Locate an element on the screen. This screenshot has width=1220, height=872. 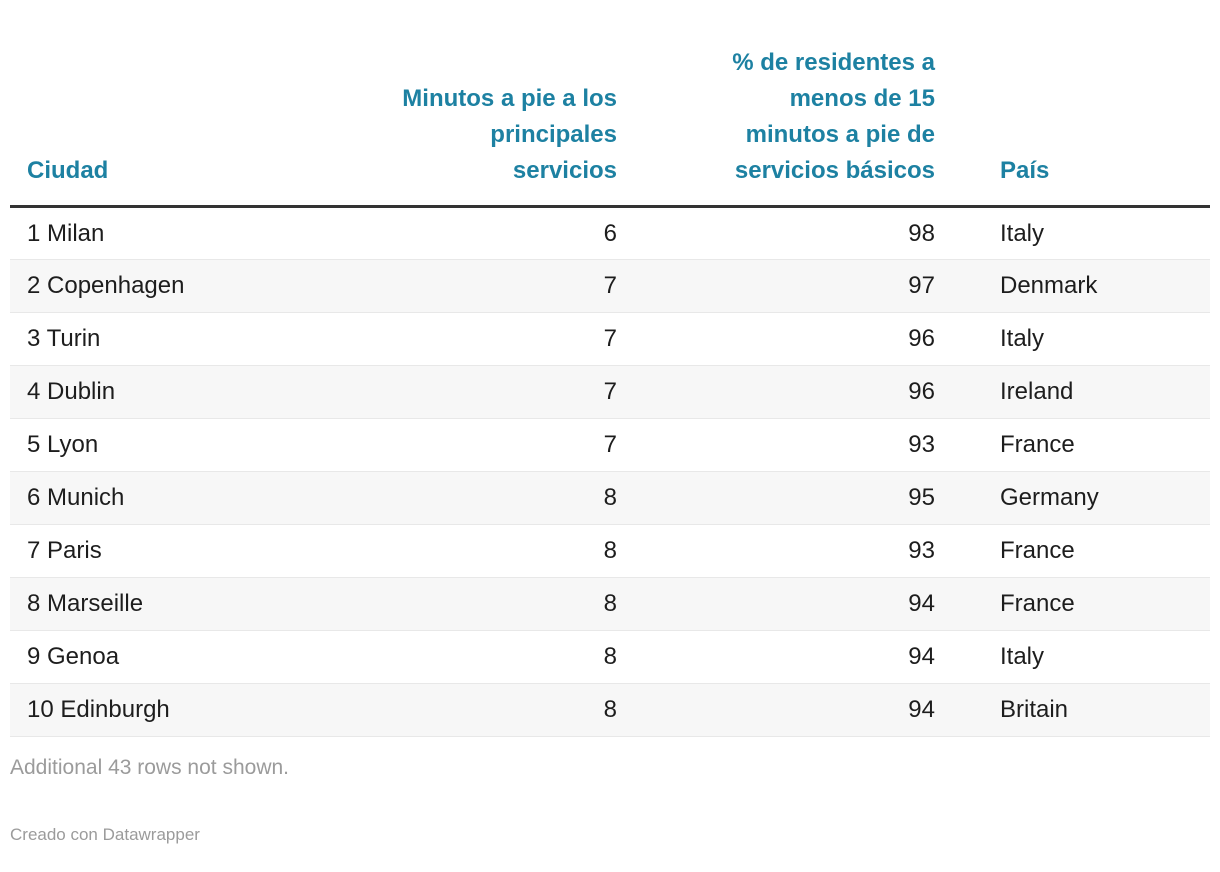
cell-minutes: 6 is located at coordinates (610, 233).